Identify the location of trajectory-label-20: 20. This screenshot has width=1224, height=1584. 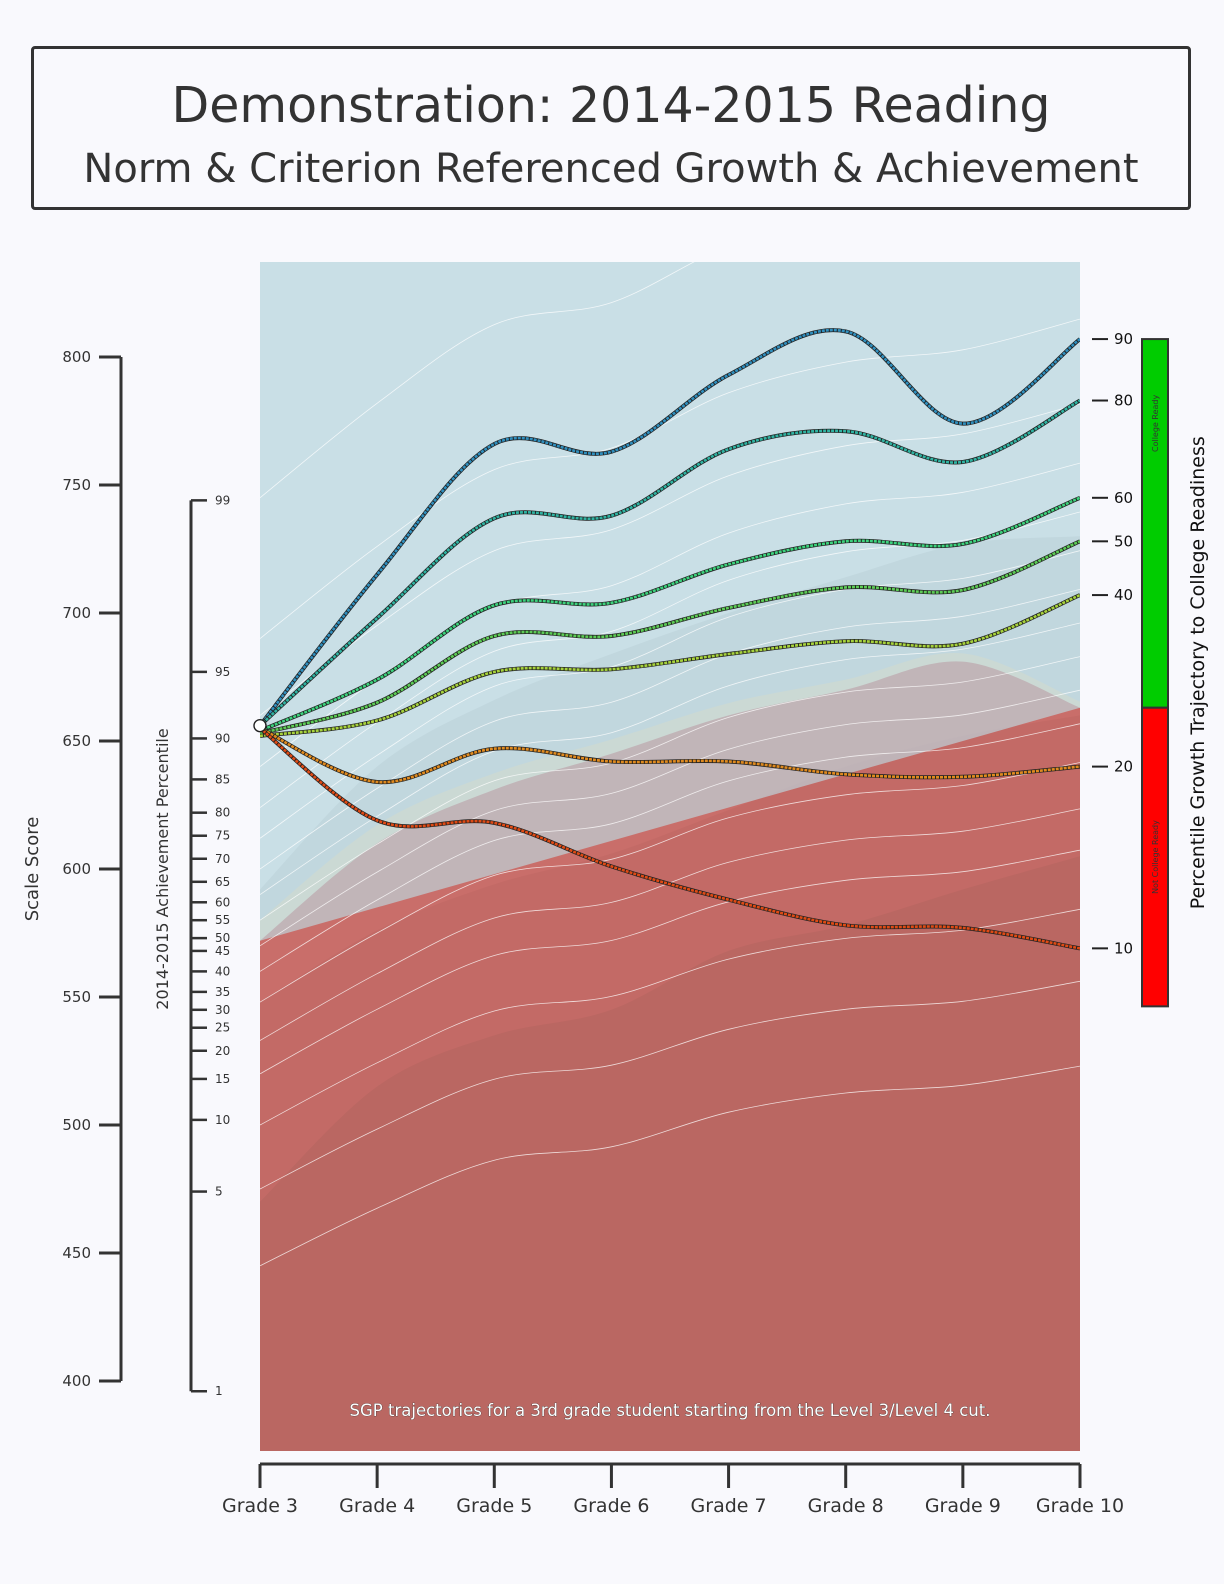
(1123, 767).